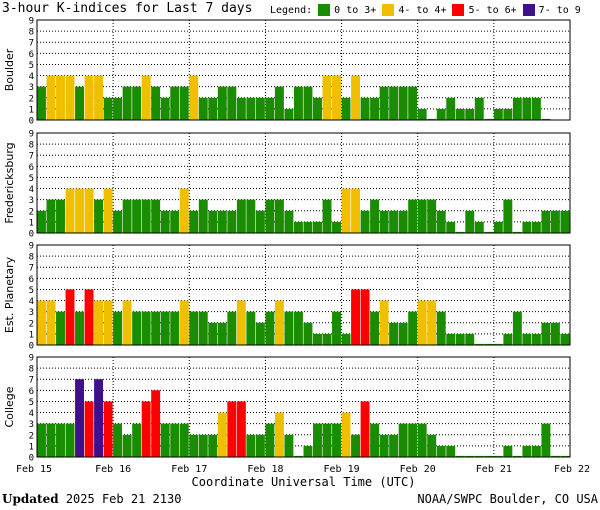  What do you see at coordinates (113, 469) in the screenshot?
I see `x-tick-label: Feb 16` at bounding box center [113, 469].